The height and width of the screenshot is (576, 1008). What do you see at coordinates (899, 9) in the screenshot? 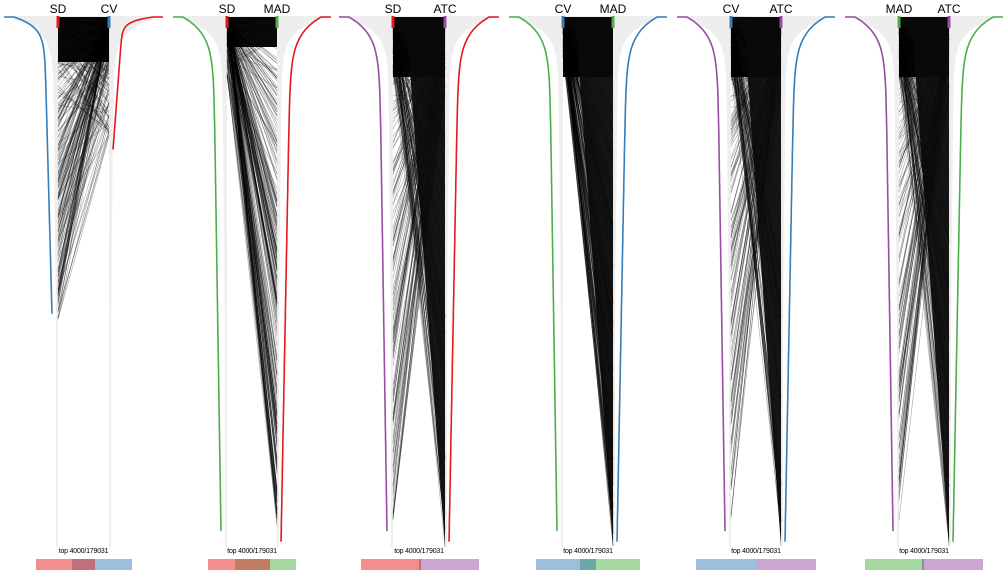
I see `left-axis-label: MAD` at bounding box center [899, 9].